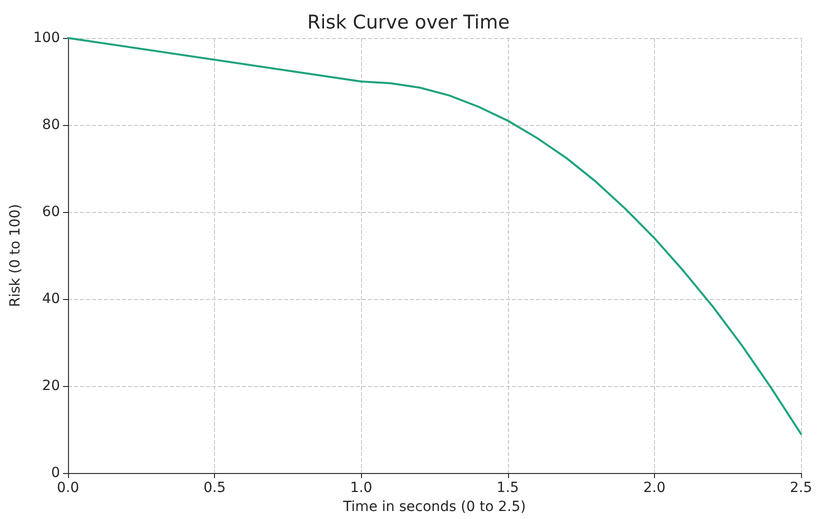 The width and height of the screenshot is (817, 519). I want to click on y-tick-label: 0, so click(55, 473).